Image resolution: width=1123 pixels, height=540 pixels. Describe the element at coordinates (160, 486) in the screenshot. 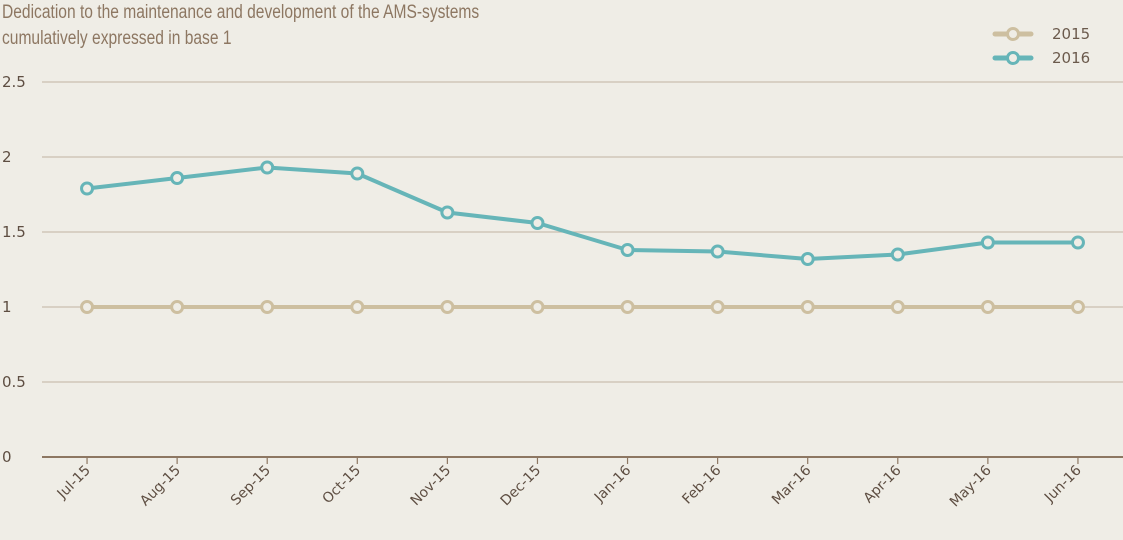

I see `x-tick-label: Aug-15` at that location.